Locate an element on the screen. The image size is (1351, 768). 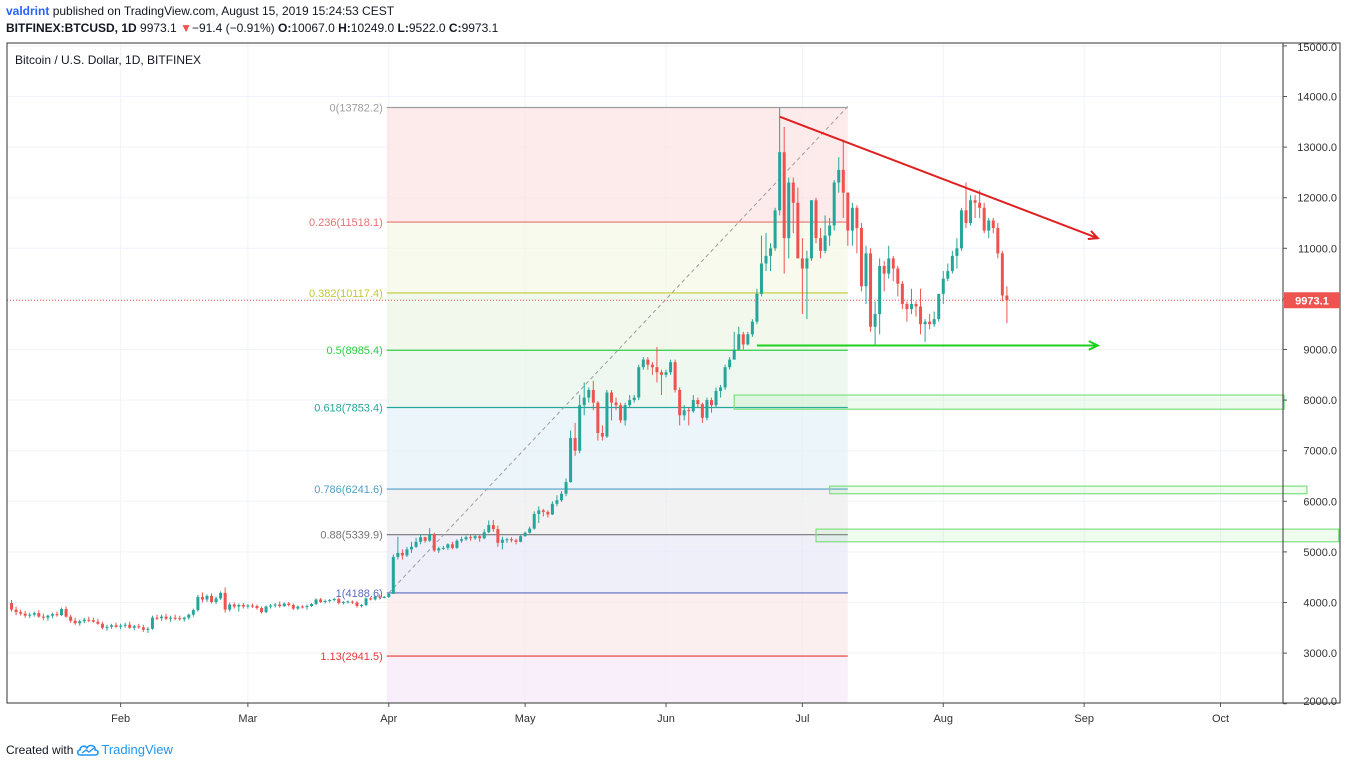
x-tick-label: Apr is located at coordinates (388, 719).